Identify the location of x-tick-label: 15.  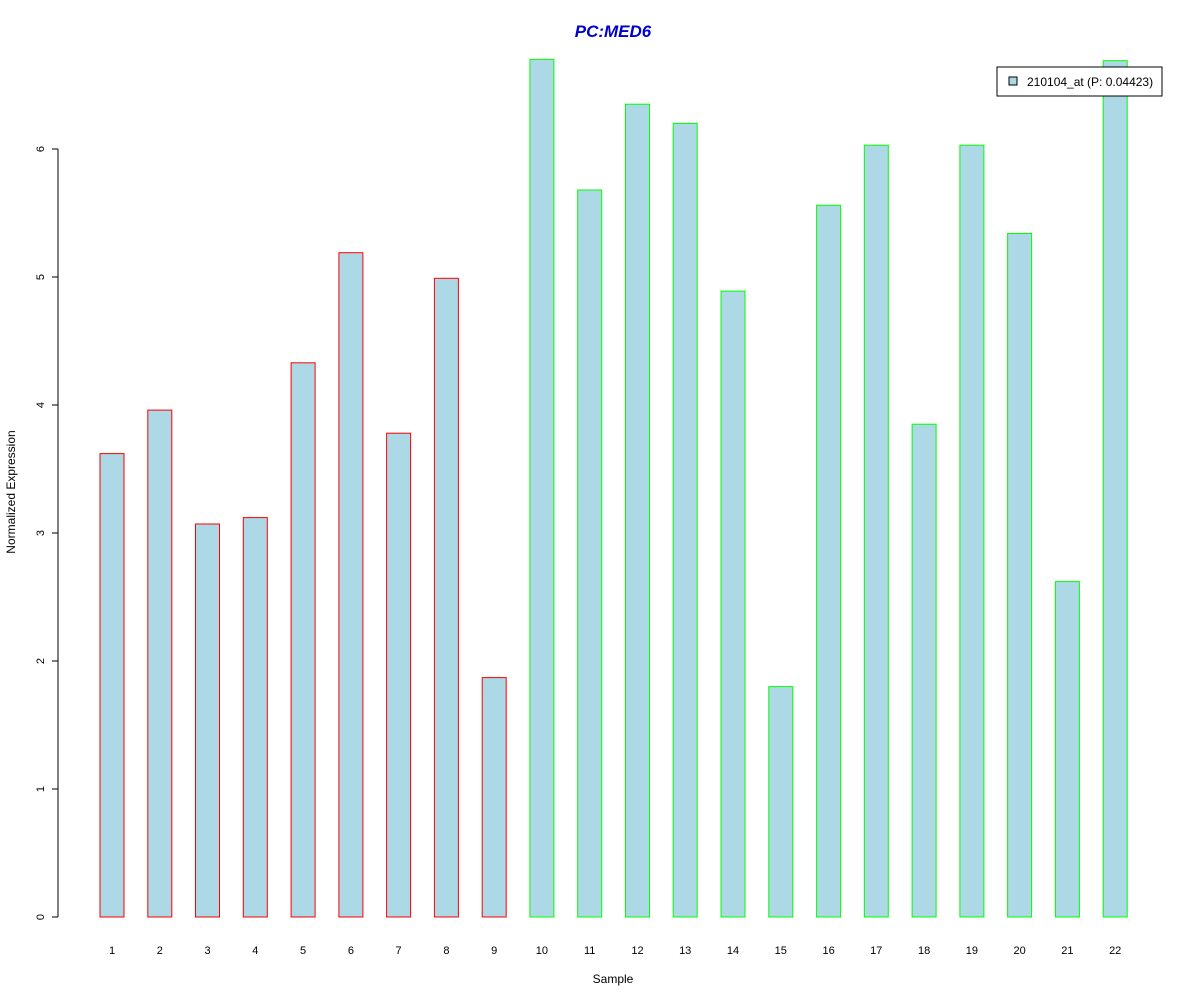
(781, 951).